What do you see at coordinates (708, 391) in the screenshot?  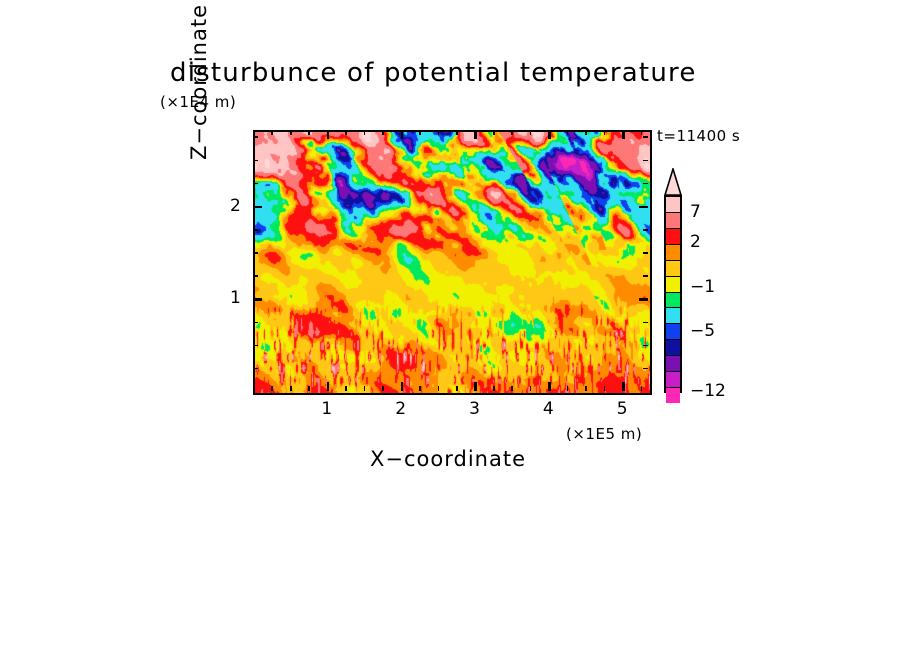 I see `colorbar-tick-label: −12` at bounding box center [708, 391].